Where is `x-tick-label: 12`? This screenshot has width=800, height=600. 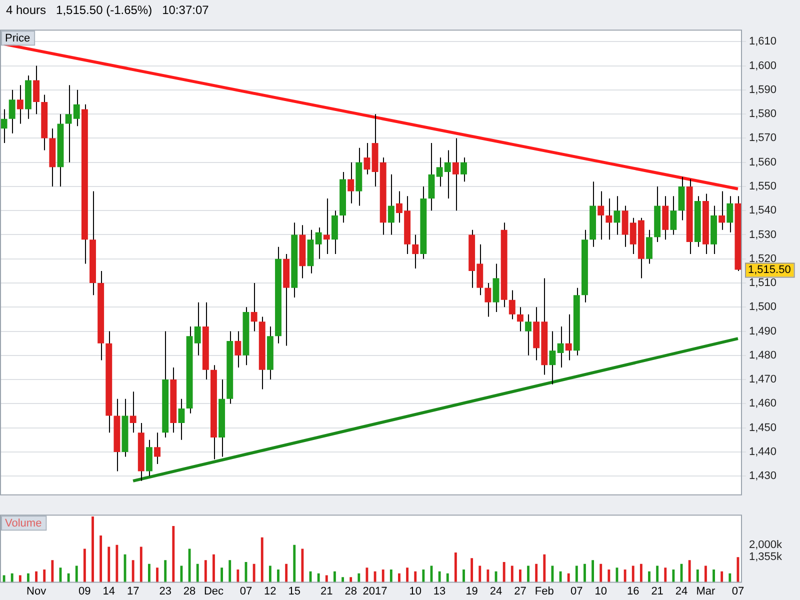 x-tick-label: 12 is located at coordinates (270, 591).